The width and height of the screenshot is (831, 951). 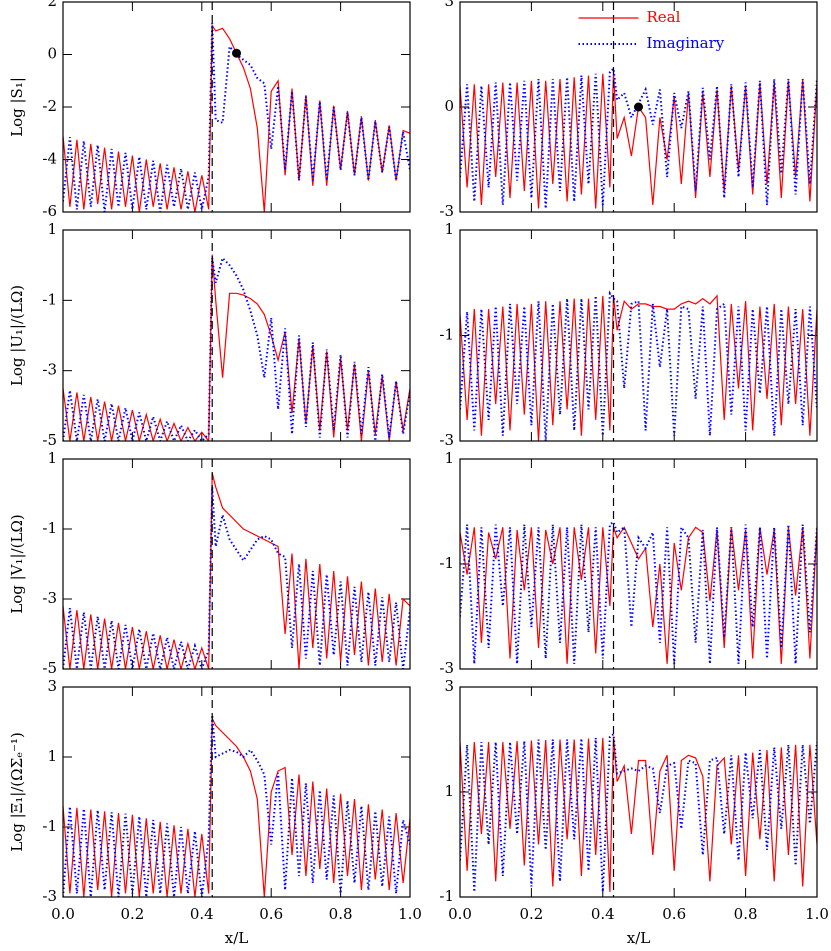 I want to click on panel: -5 -3 -1 1 Log |U₁|/(LΩ), so click(x=209, y=334).